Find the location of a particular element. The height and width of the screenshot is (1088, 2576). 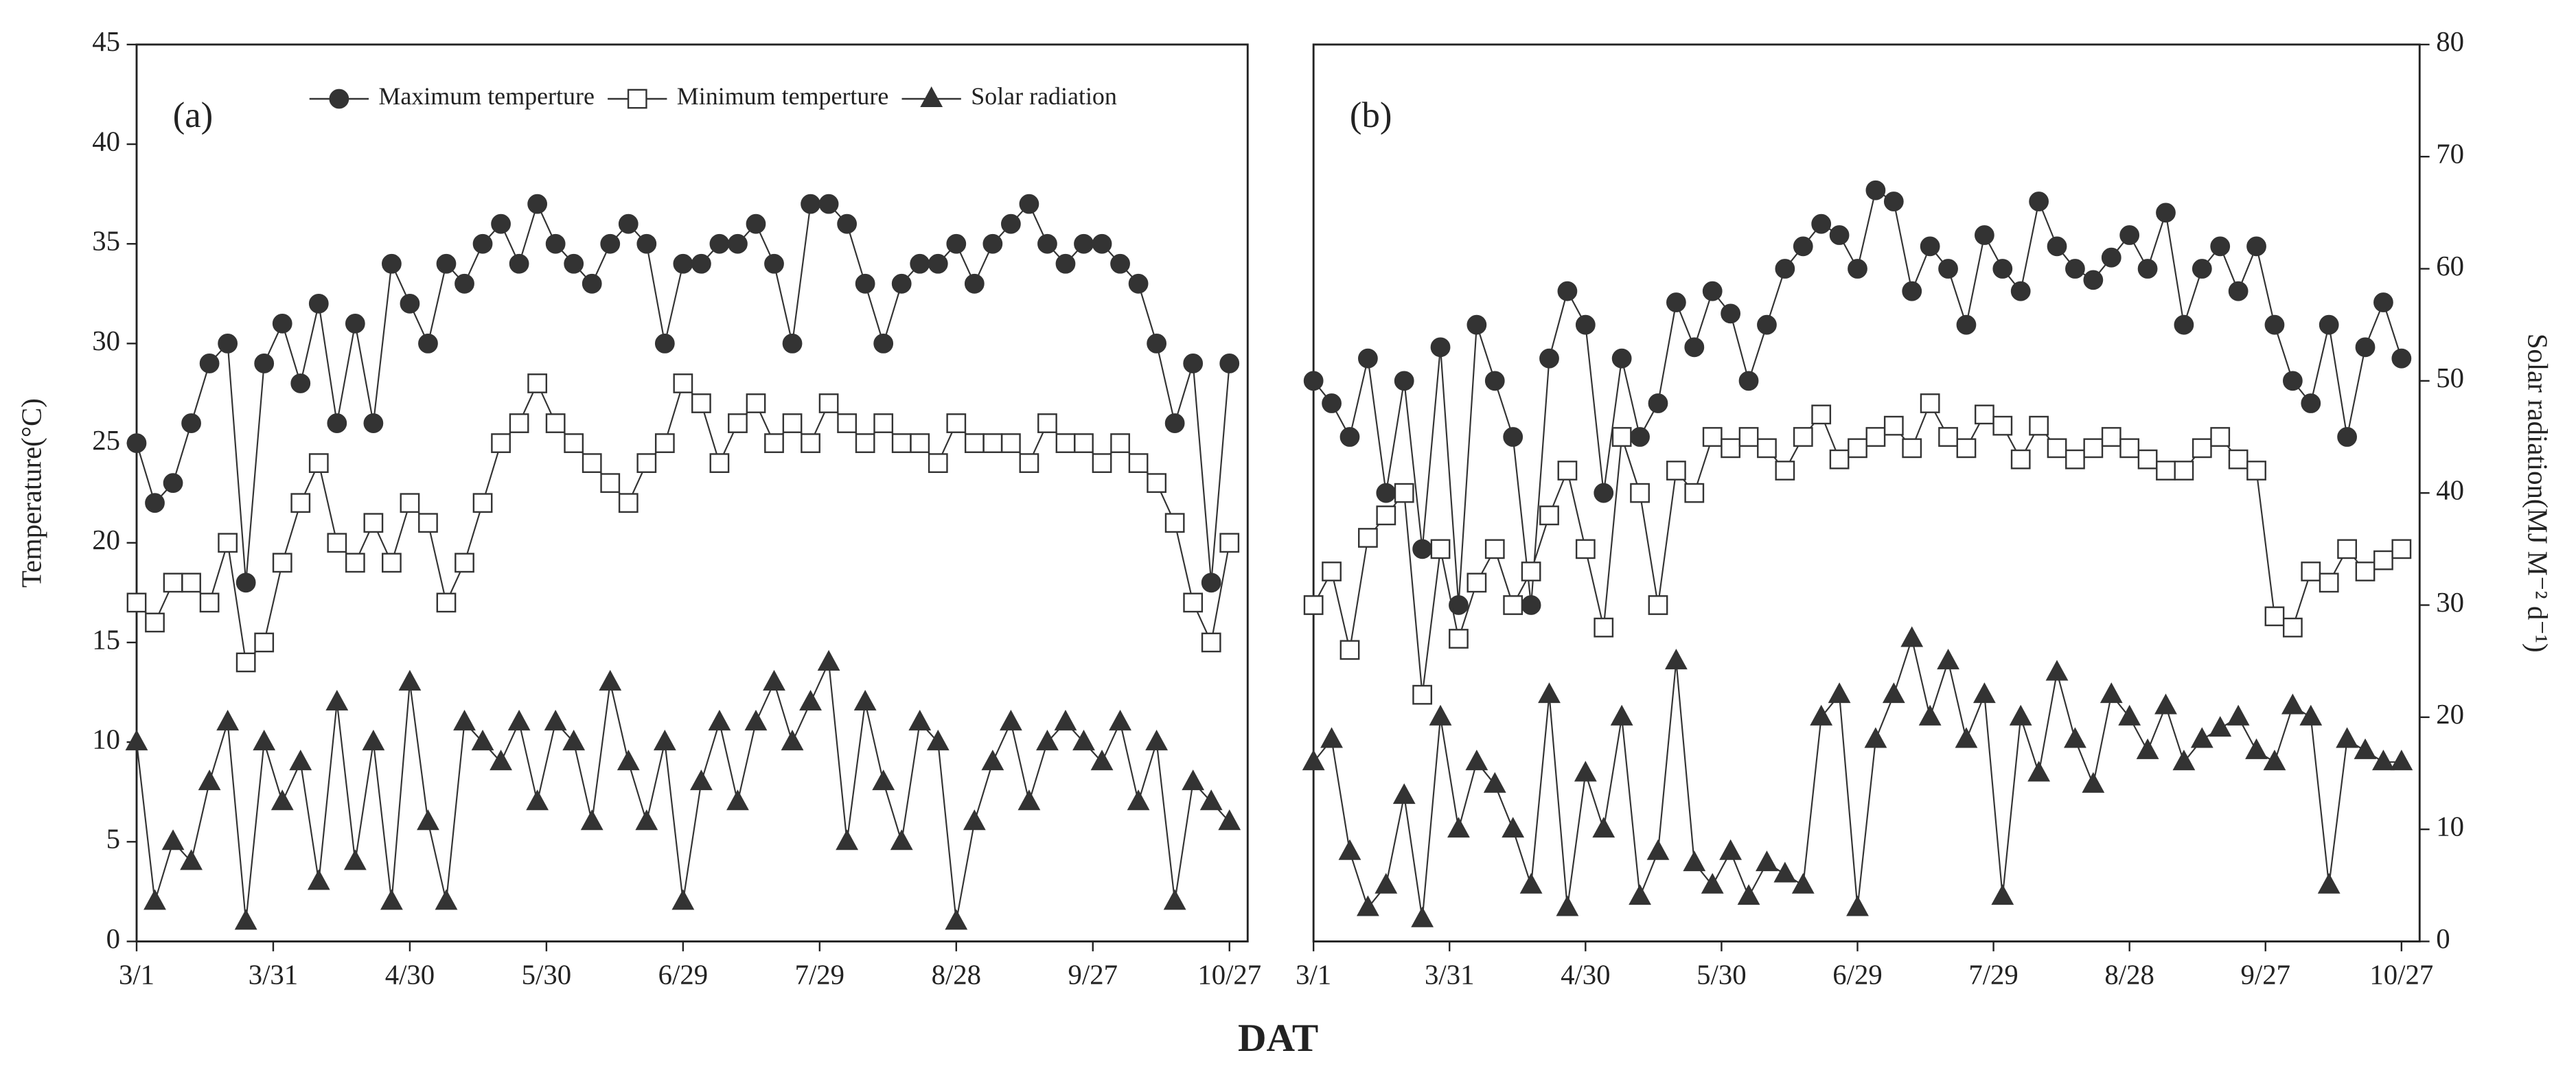

x-tick-label: 10/27 is located at coordinates (2401, 975).